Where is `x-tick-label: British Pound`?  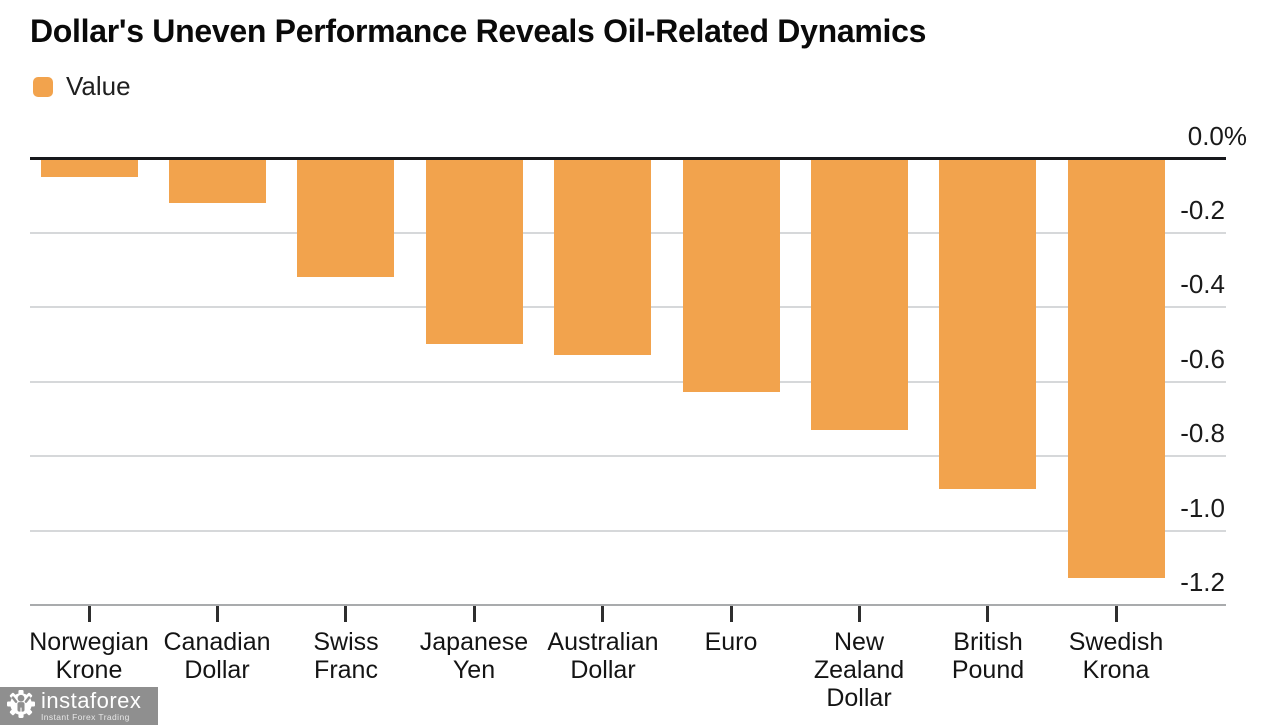
x-tick-label: British Pound is located at coordinates (988, 656).